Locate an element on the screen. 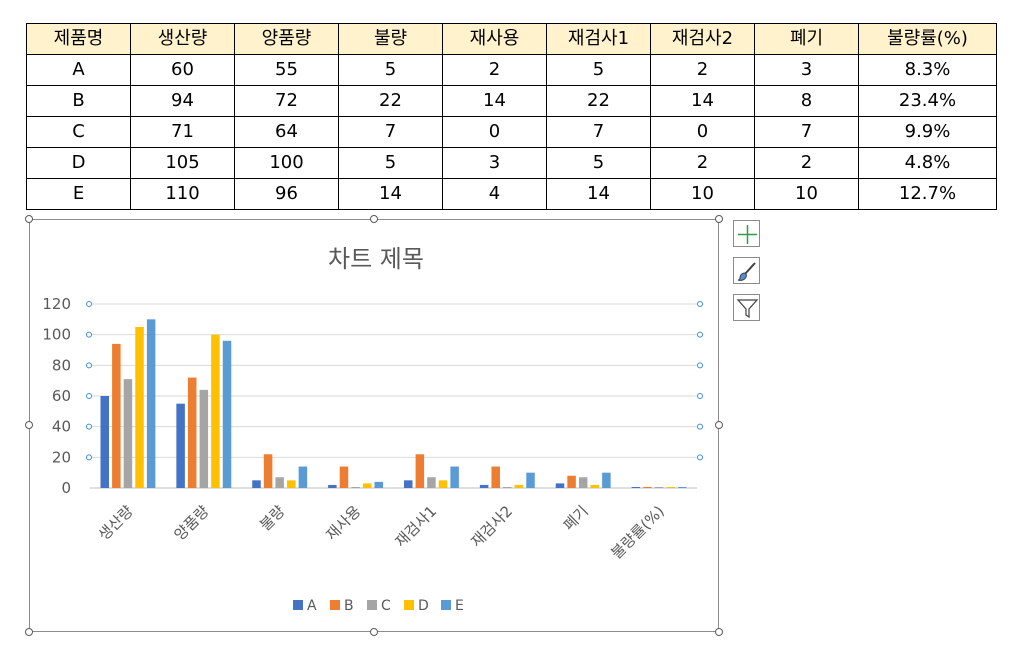  table-cell: 12.7% is located at coordinates (927, 194).